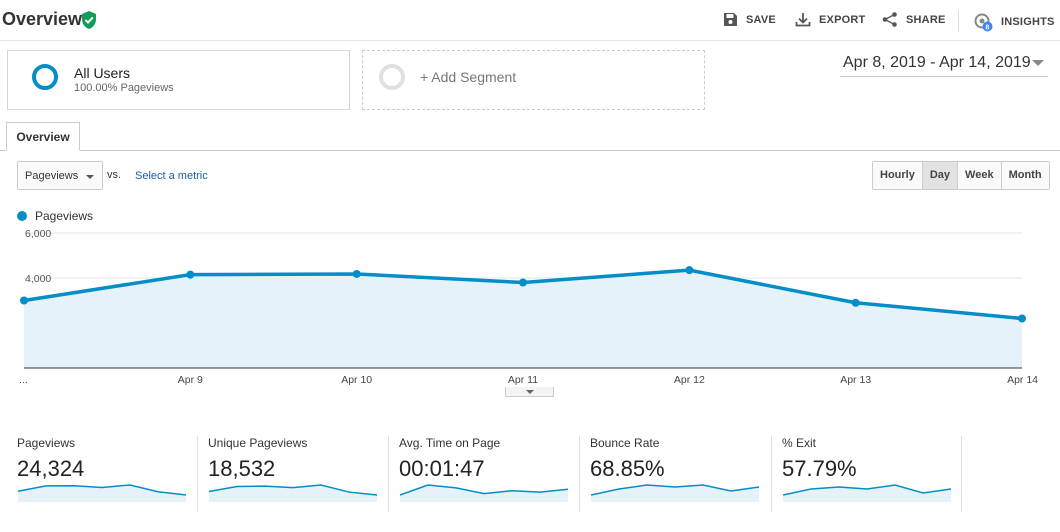  What do you see at coordinates (803, 20) in the screenshot?
I see `export-icon` at bounding box center [803, 20].